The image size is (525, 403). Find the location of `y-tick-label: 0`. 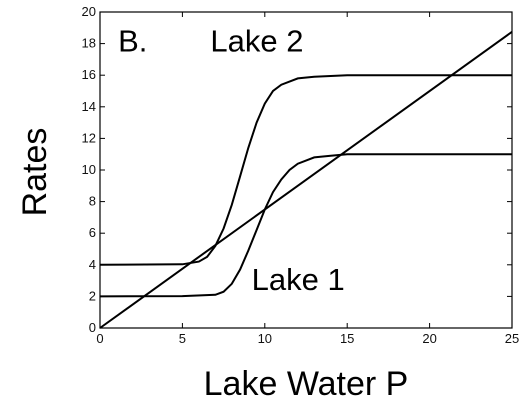

y-tick-label: 0 is located at coordinates (92, 327).